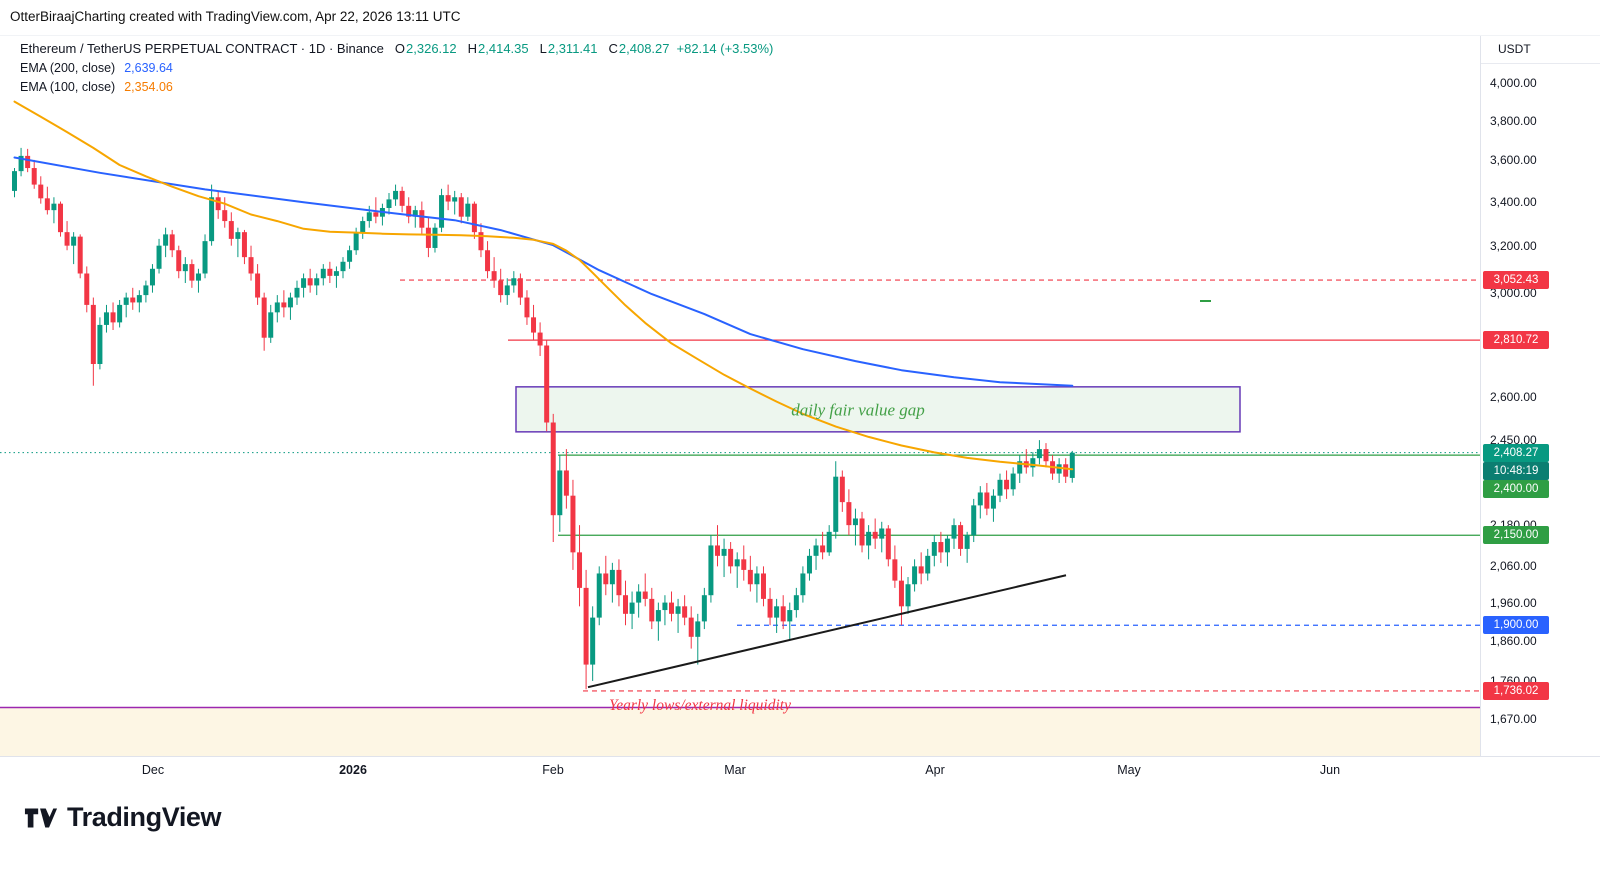 This screenshot has height=870, width=1600. Describe the element at coordinates (1513, 440) in the screenshot. I see `price-tick: 2,450.00` at that location.